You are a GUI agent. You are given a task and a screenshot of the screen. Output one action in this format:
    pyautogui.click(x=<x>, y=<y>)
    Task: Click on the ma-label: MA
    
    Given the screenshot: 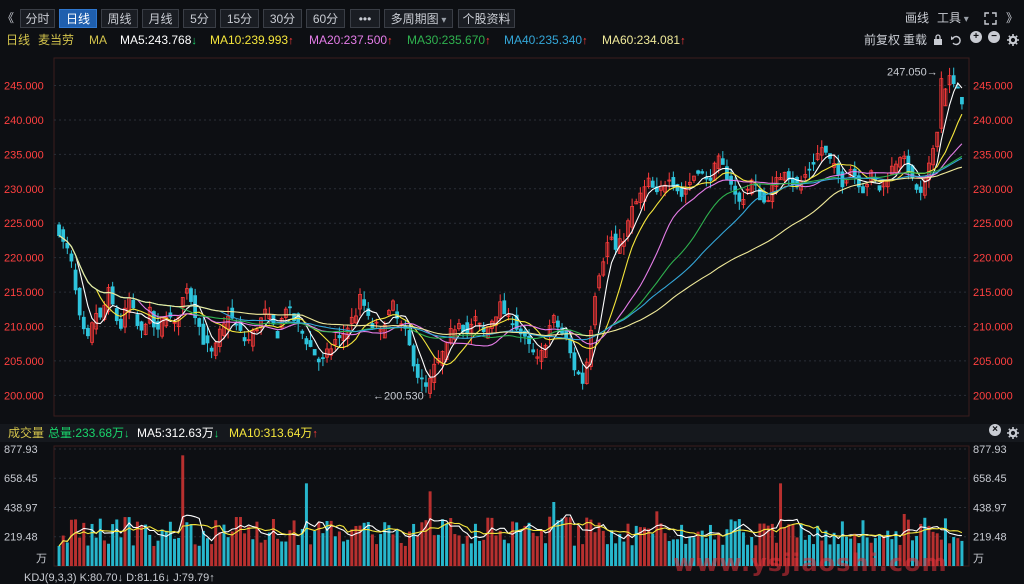 What is the action you would take?
    pyautogui.click(x=98, y=40)
    